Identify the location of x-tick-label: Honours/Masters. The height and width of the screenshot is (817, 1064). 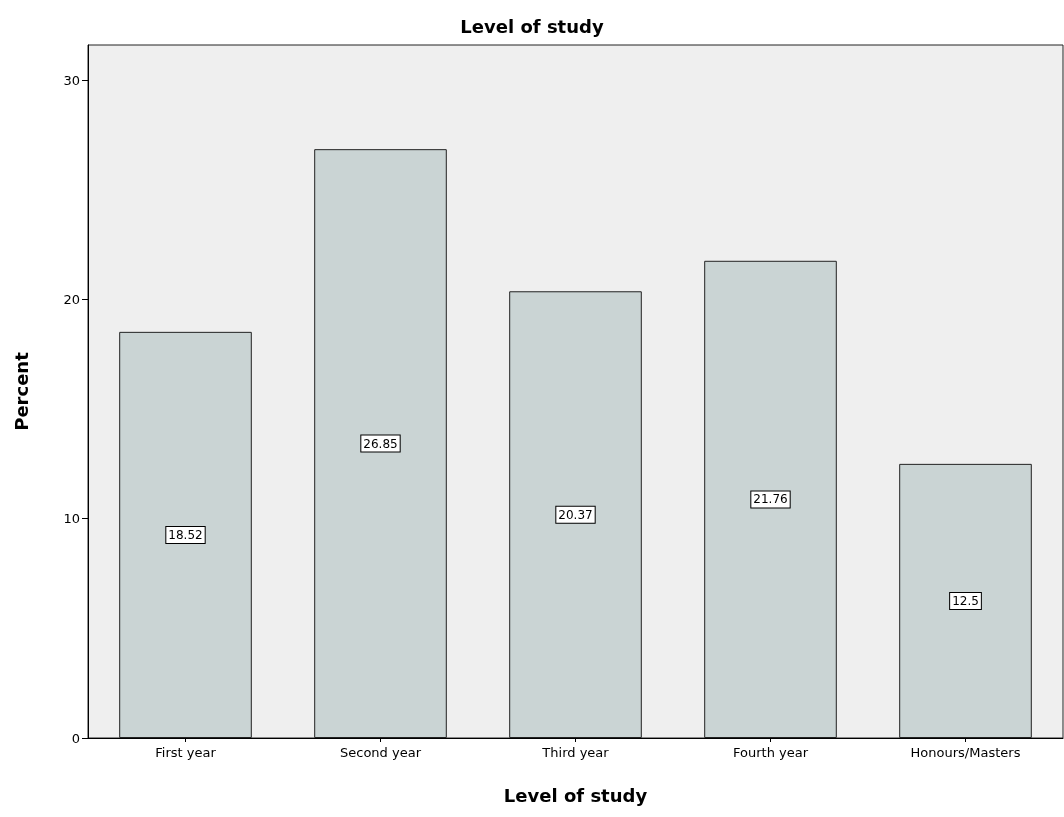
(965, 752).